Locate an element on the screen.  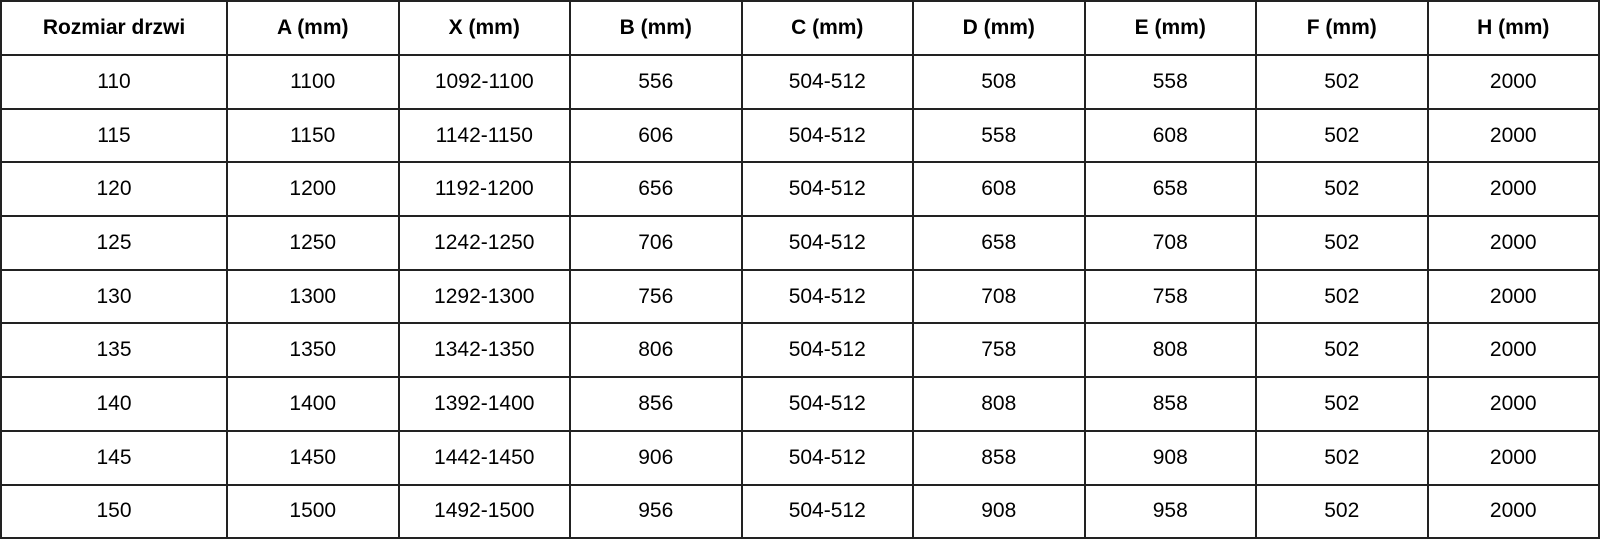
table-cell: 1150 is located at coordinates (313, 135).